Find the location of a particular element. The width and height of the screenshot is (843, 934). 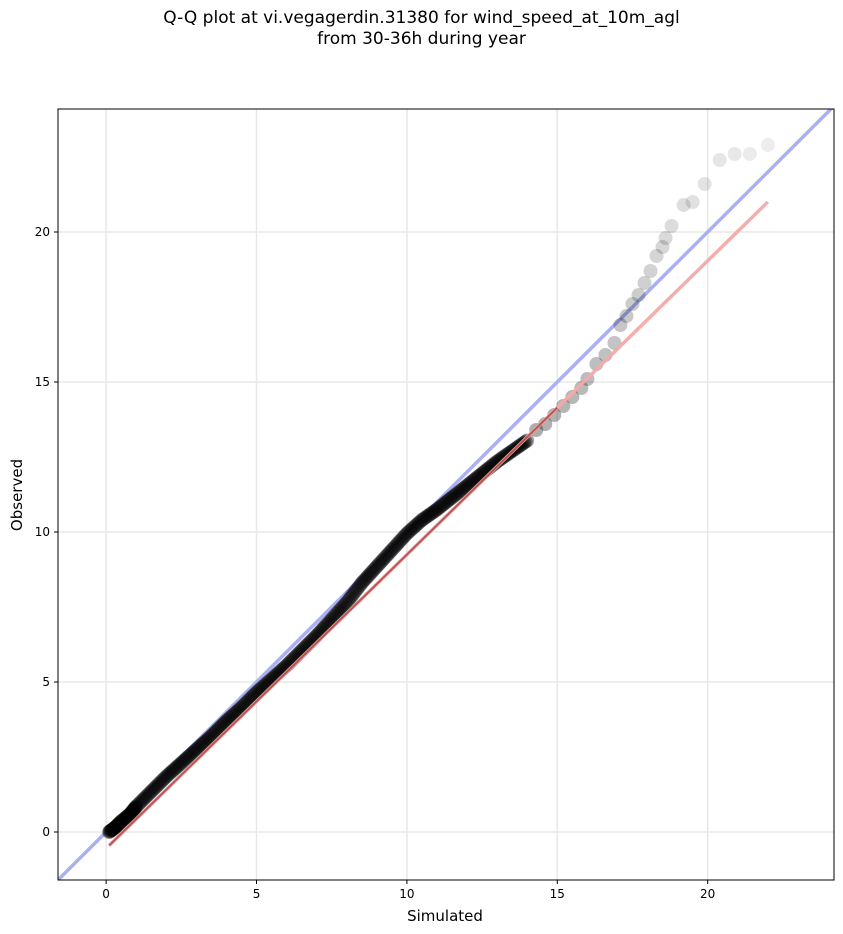

y-tick-label: 20 is located at coordinates (42, 232).